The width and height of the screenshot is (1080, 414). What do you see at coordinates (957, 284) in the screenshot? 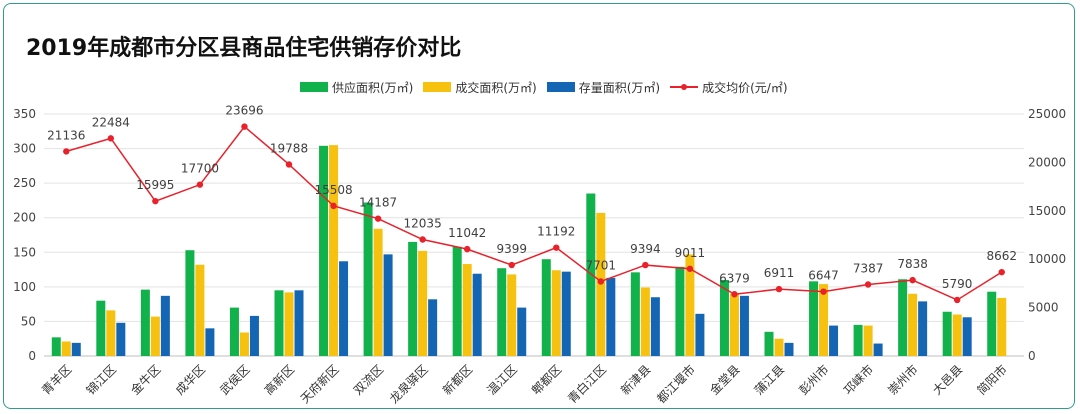
I see `price-data-label: 5790` at bounding box center [957, 284].